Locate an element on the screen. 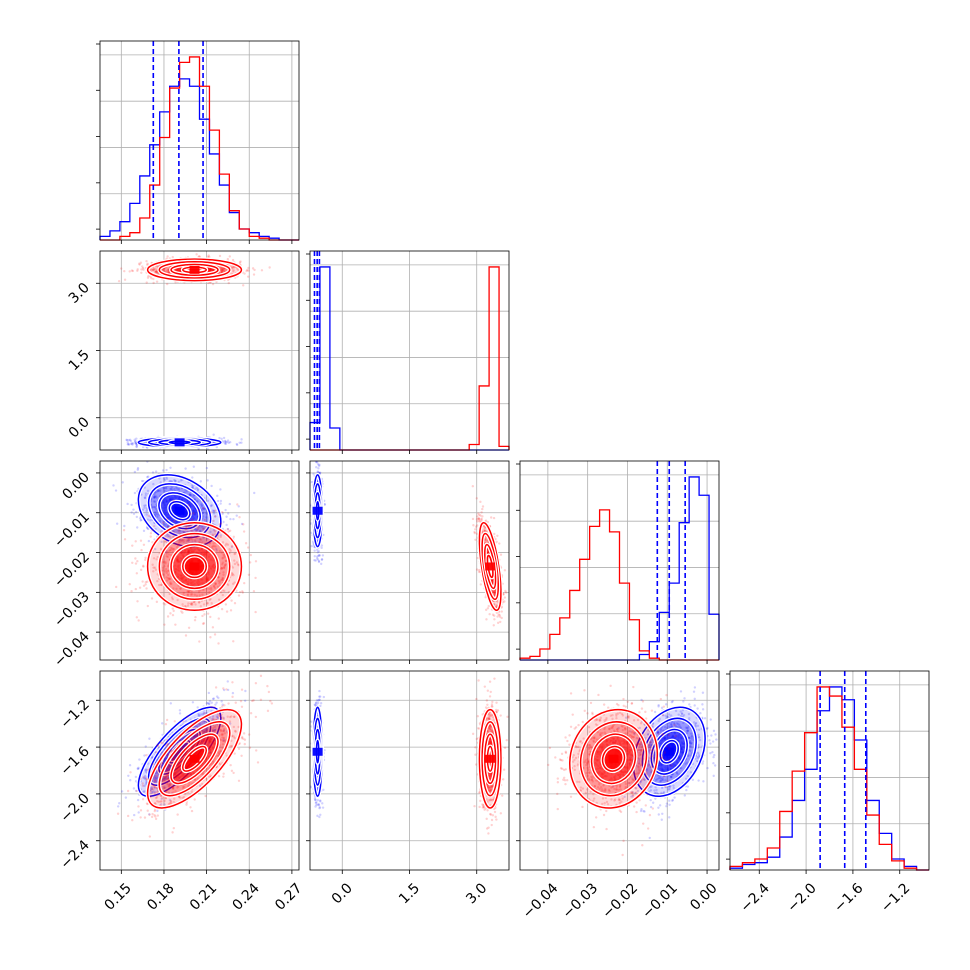  contour-line is located at coordinates (195, 566).